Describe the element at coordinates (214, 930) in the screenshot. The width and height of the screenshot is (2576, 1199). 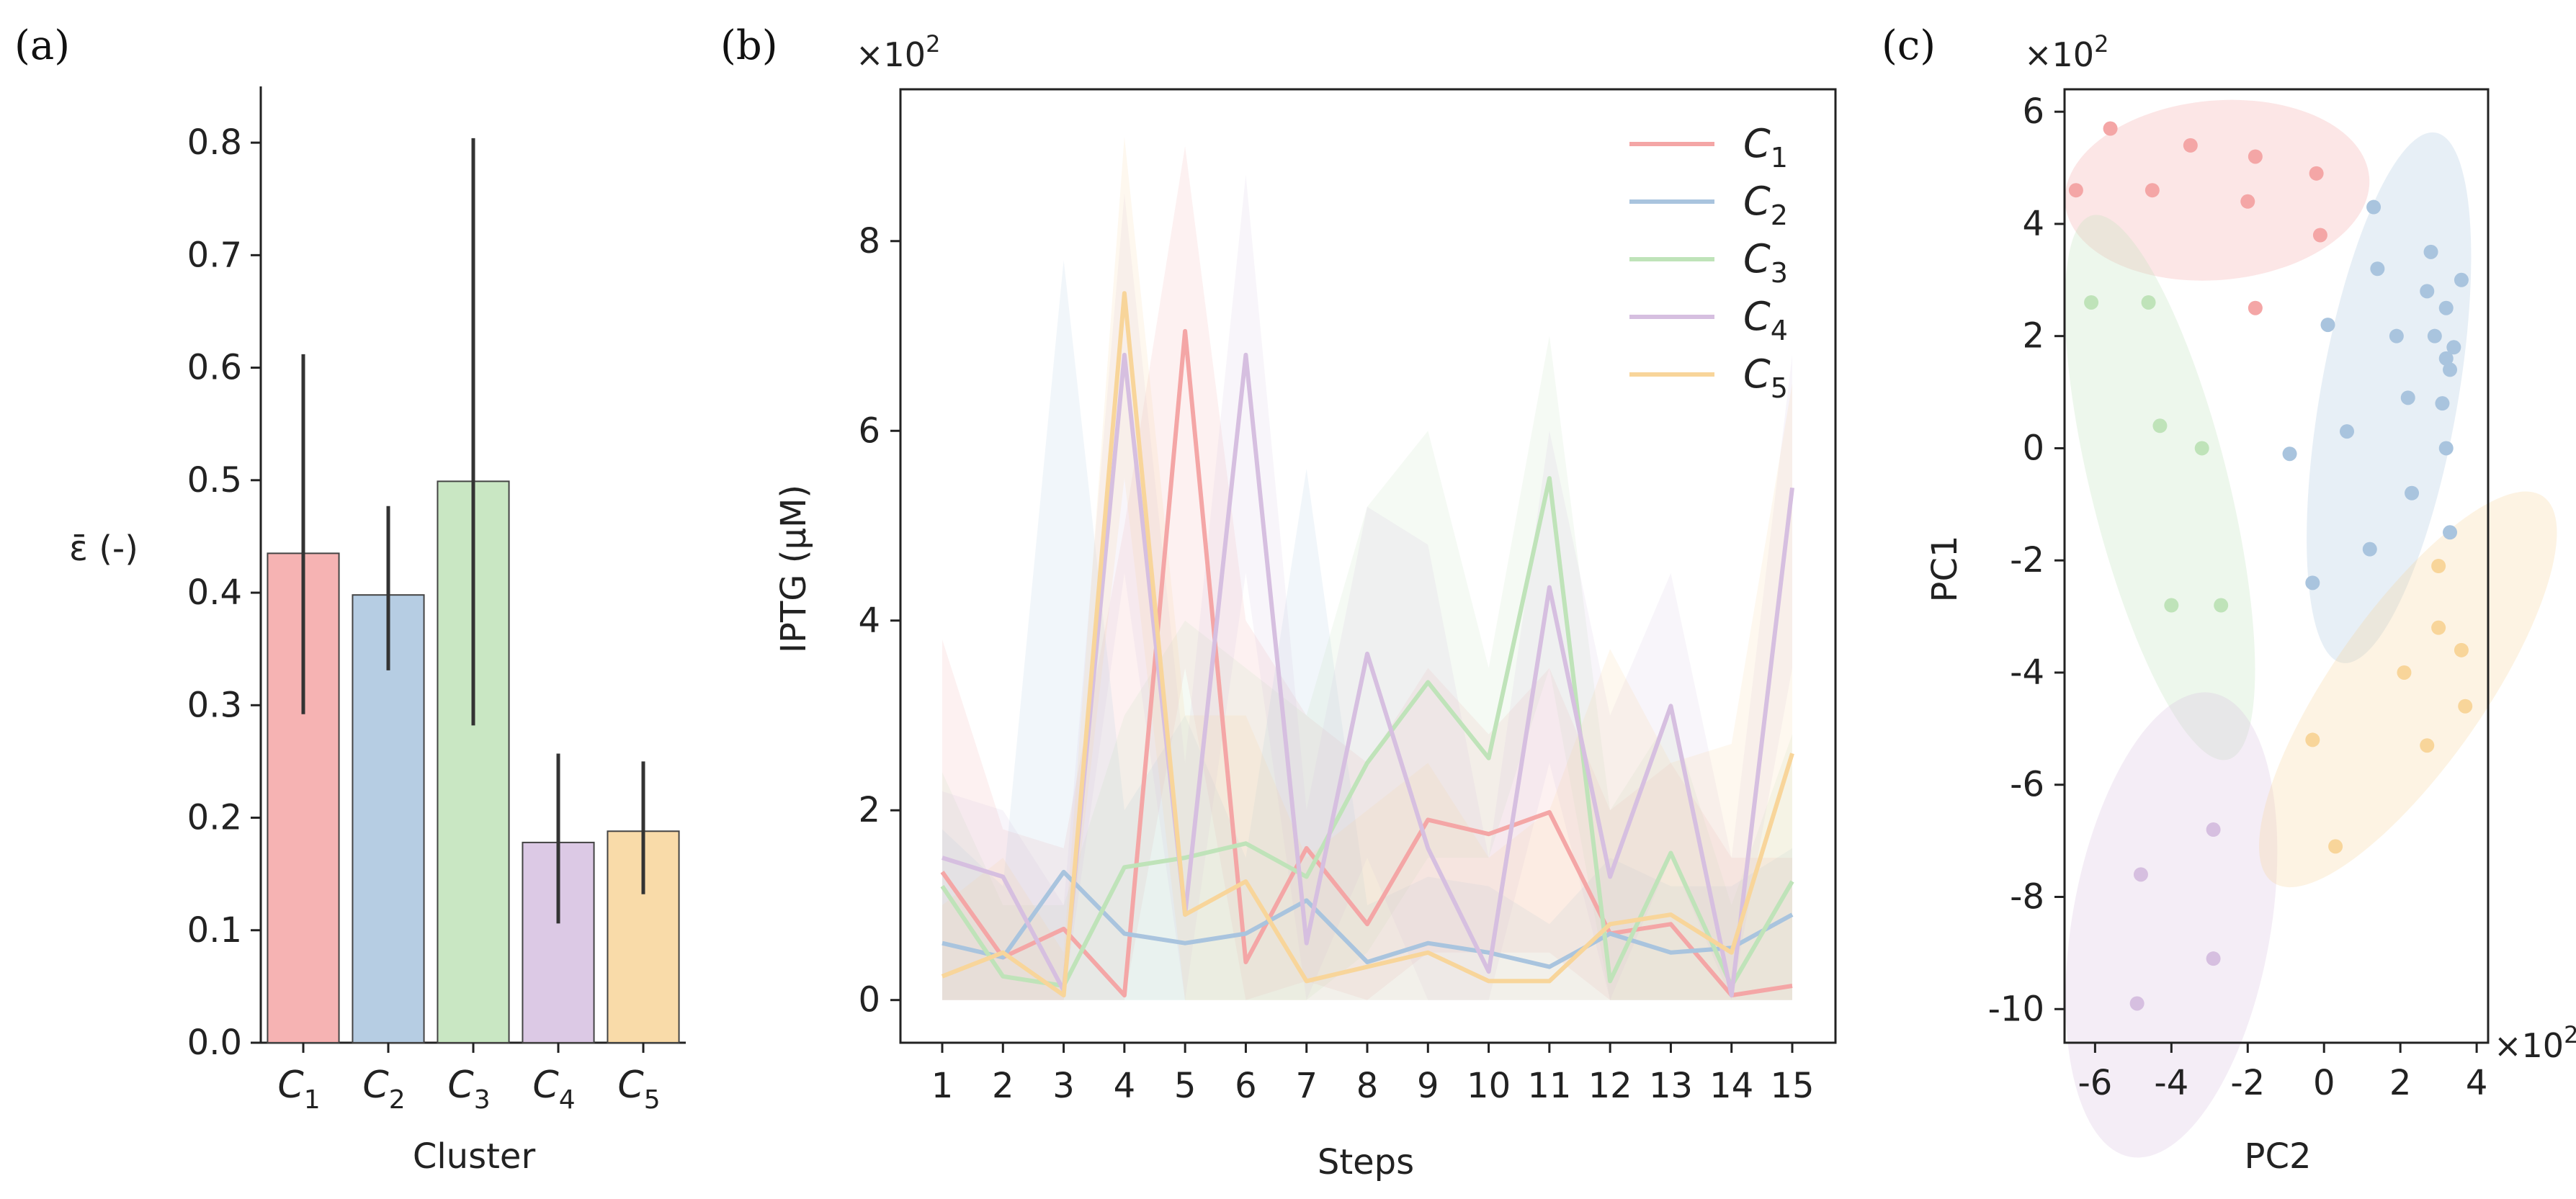
I see `panel-a-ytick-label: 0.1` at that location.